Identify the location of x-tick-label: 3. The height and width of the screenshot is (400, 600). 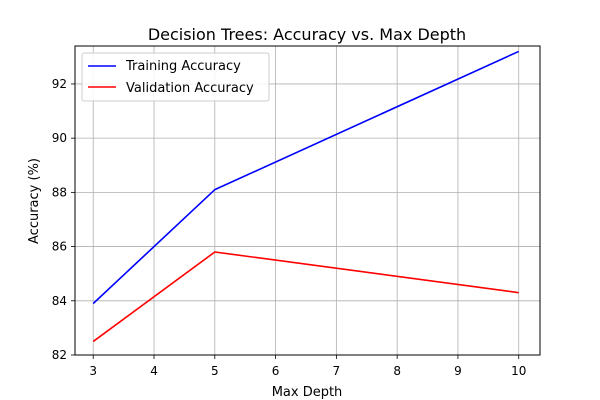
(93, 371).